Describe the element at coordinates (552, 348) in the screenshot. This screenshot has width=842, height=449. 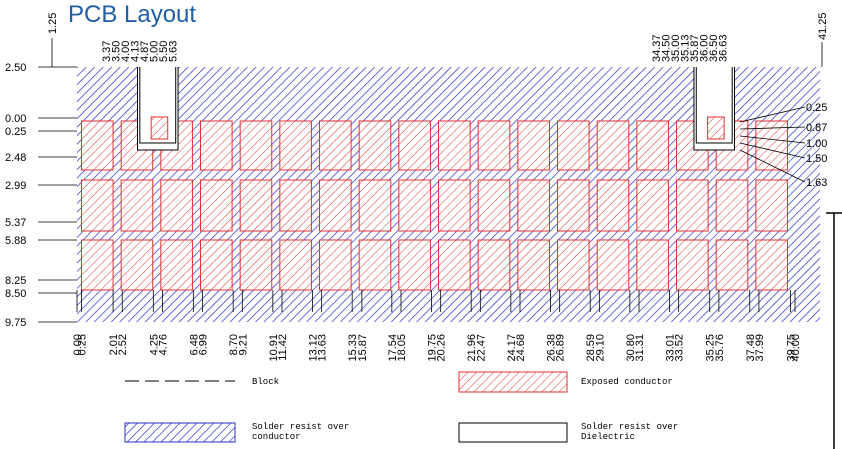
I see `dimension-label: 26.38` at that location.